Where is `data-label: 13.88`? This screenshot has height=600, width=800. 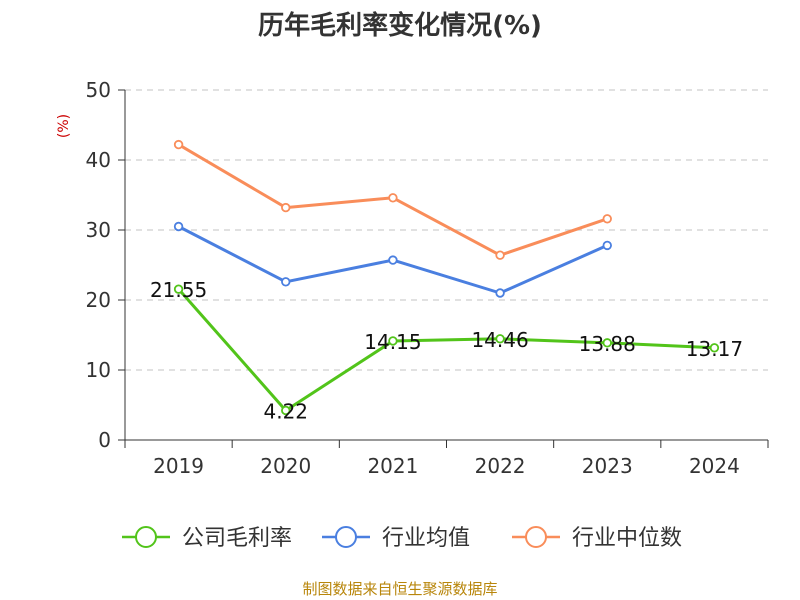
data-label: 13.88 is located at coordinates (607, 344).